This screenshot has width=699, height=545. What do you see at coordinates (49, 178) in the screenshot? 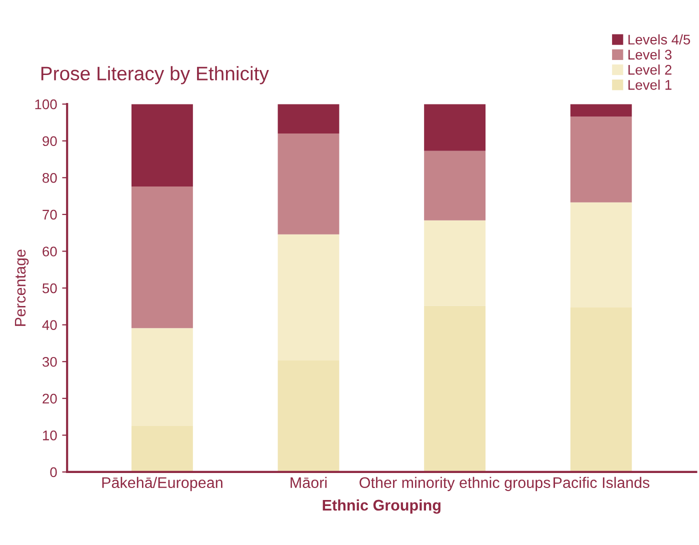
I see `y-tick-label: 80` at bounding box center [49, 178].